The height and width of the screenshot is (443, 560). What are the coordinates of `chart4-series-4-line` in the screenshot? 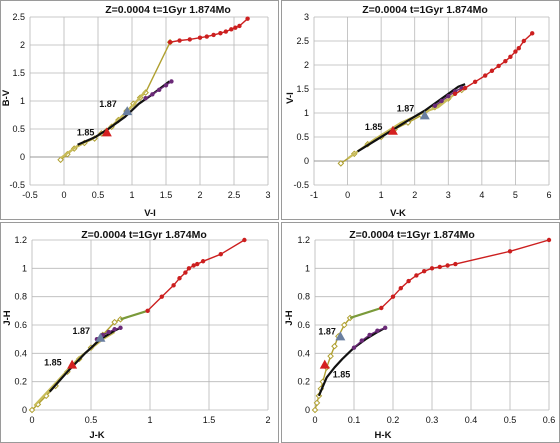 It's located at (465, 274).